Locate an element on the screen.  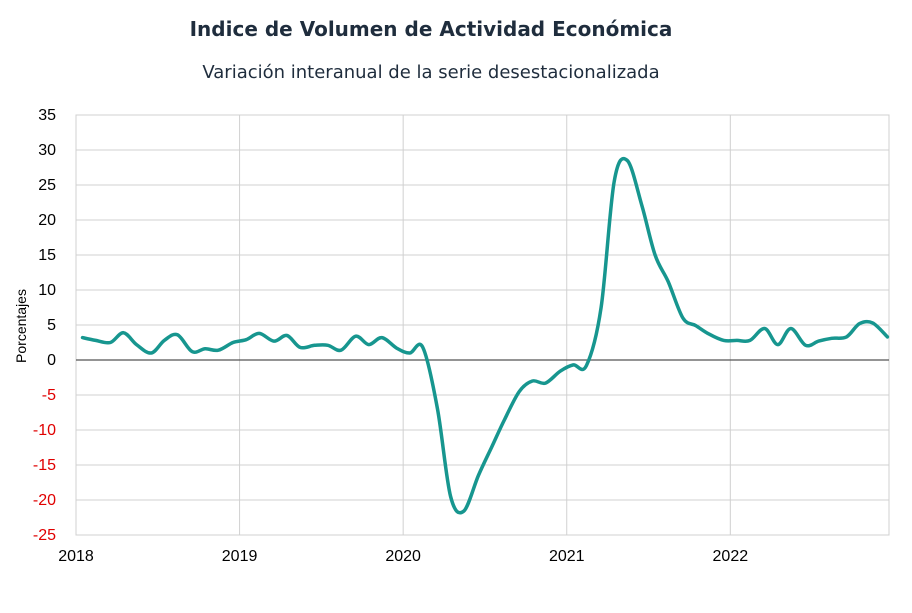
y-tick-label: 35 is located at coordinates (47, 115).